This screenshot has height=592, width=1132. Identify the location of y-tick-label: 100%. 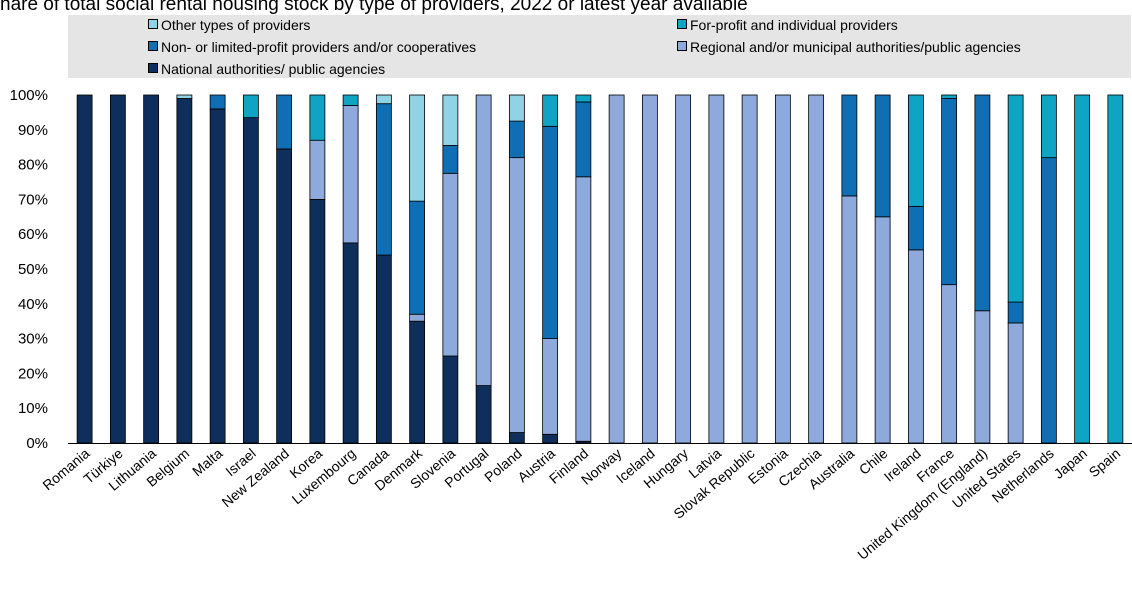
(29, 95).